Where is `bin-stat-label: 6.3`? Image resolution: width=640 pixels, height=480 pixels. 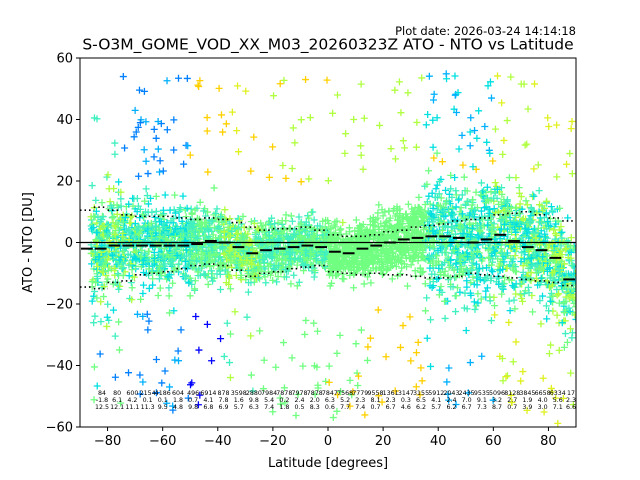 bin-stat-label: 6.3 is located at coordinates (330, 400).